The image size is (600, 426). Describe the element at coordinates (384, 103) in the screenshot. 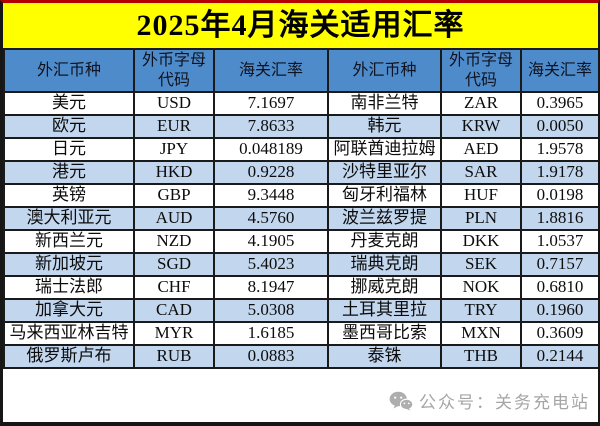

I see `currency-name-cell: 南非兰特` at that location.